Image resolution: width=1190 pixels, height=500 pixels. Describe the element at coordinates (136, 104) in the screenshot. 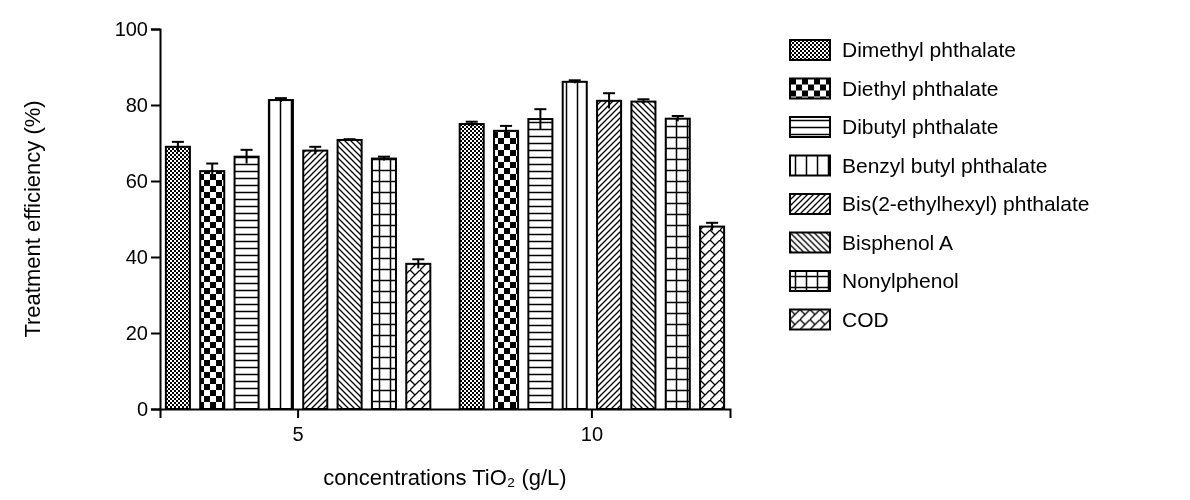

I see `y-tick-label: 80` at that location.